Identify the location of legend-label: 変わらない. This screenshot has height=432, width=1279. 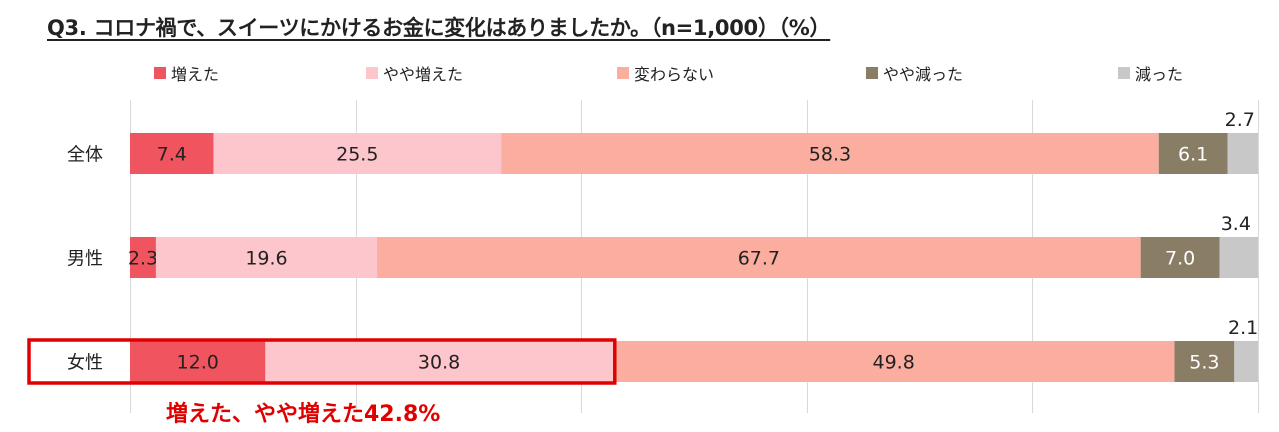
(674, 74).